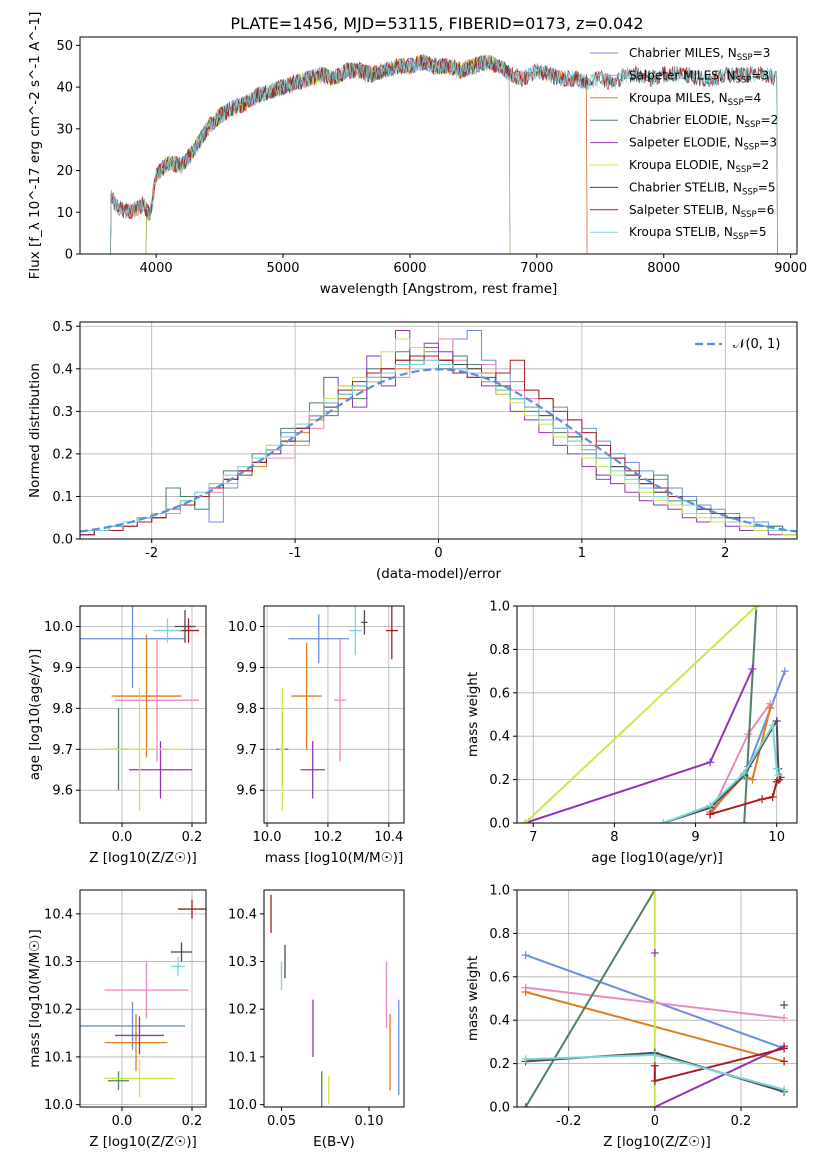 This screenshot has height=1170, width=819. What do you see at coordinates (702, 188) in the screenshot?
I see `legend-entry: Chabrier STELIB, NSSP=5` at bounding box center [702, 188].